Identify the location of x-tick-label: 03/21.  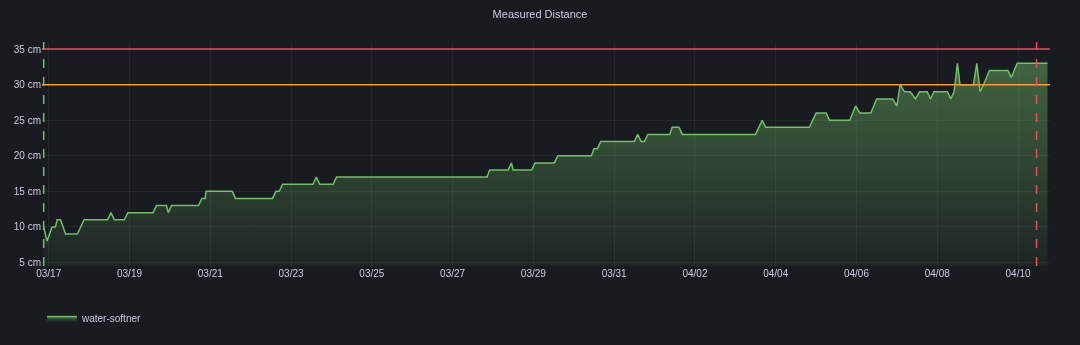
(210, 273).